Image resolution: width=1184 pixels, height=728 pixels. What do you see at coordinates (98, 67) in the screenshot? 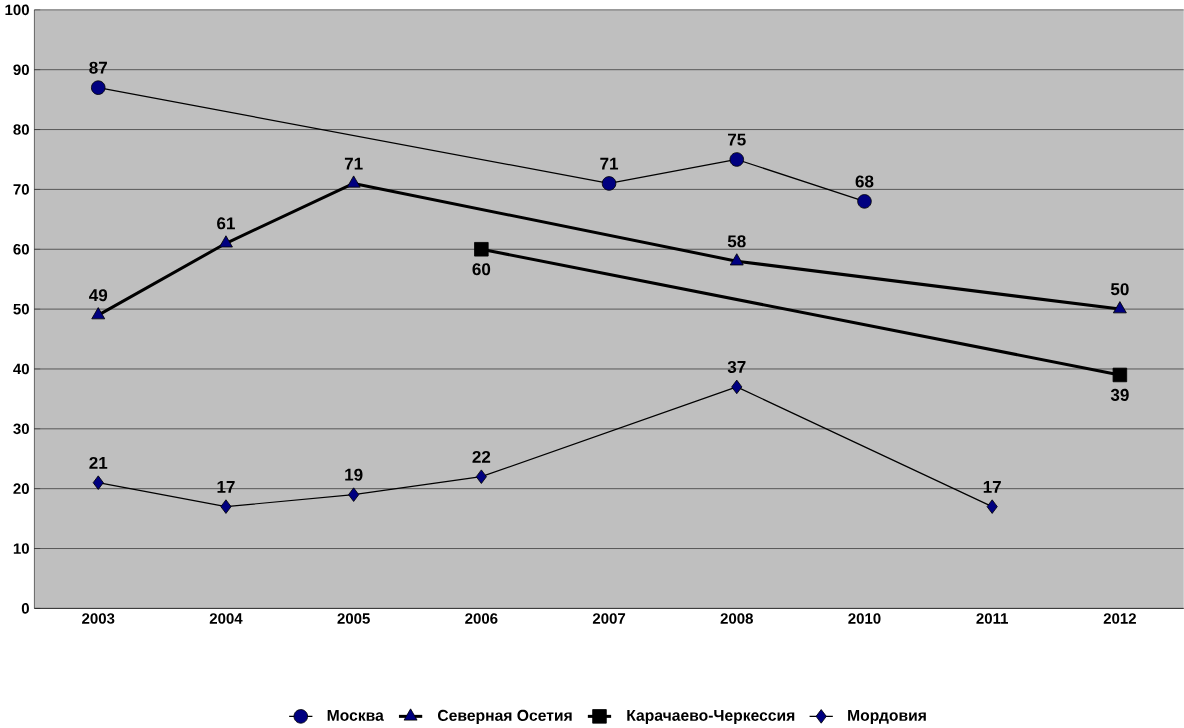
I see `data-label: 87` at bounding box center [98, 67].